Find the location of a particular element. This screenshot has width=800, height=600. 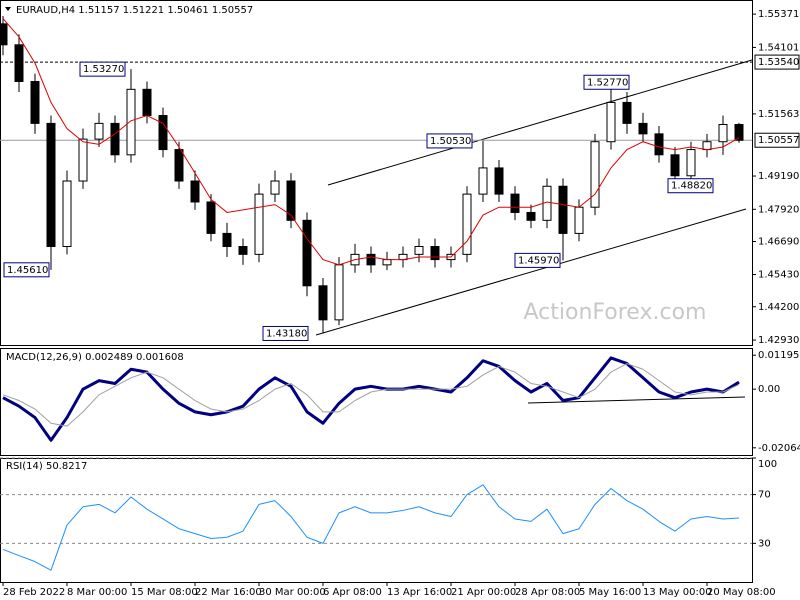

y-tick-label: 100 is located at coordinates (767, 464).